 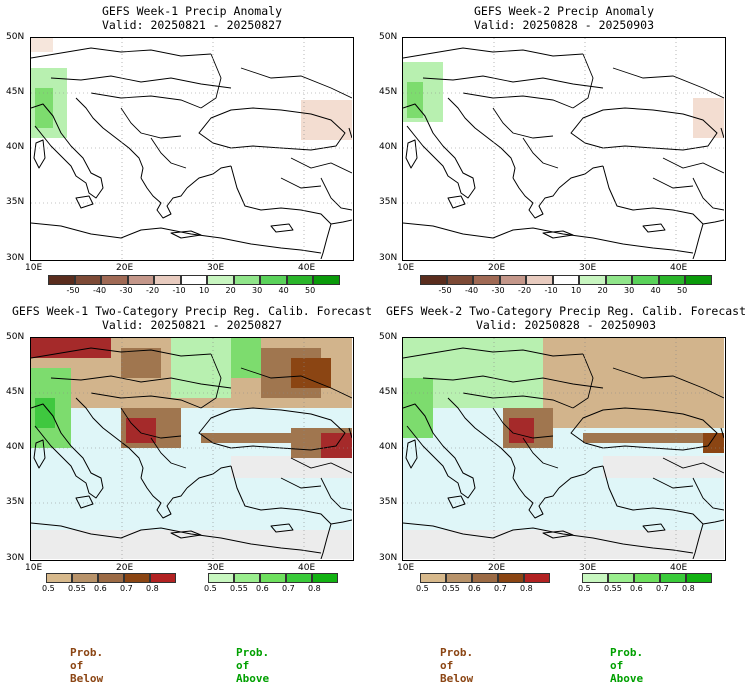 I want to click on colorbar-label: -50, so click(x=73, y=290).